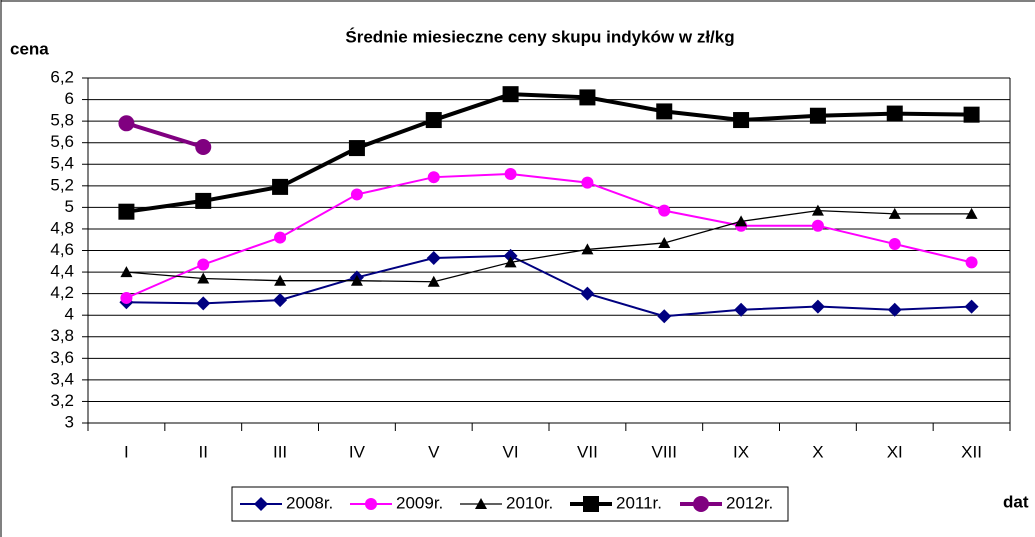  What do you see at coordinates (62, 141) in the screenshot?
I see `y-tick-label: 5,6` at bounding box center [62, 141].